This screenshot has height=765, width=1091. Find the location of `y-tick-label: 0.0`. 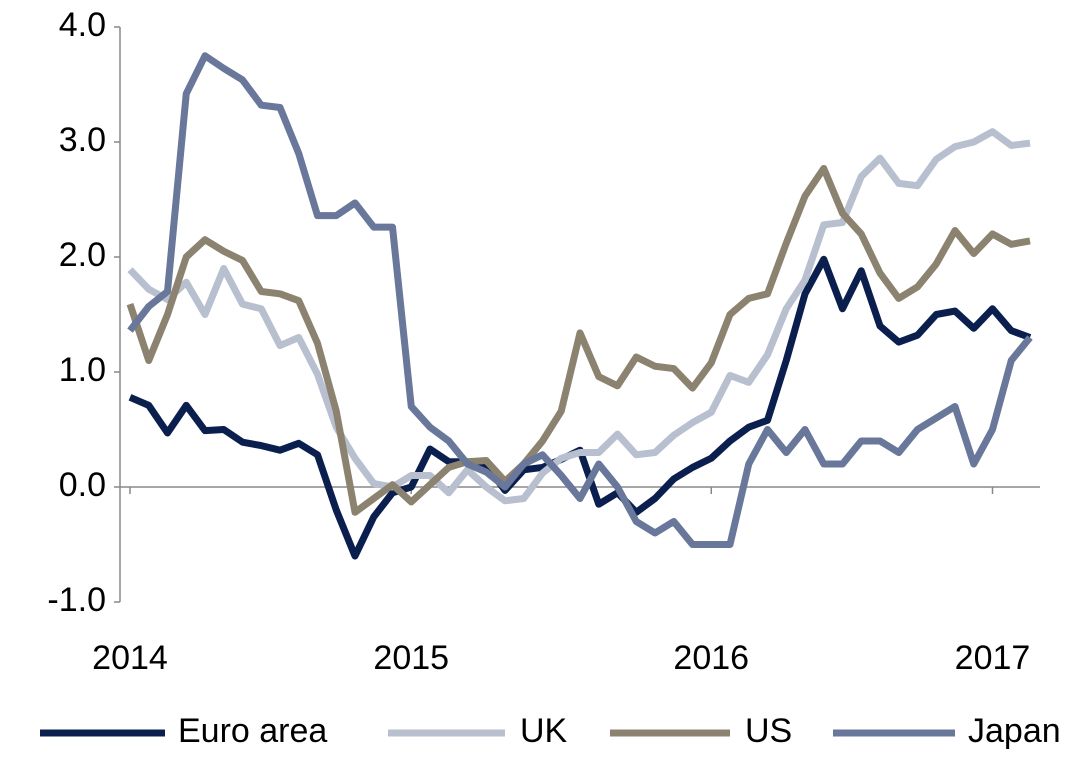

y-tick-label: 0.0 is located at coordinates (82, 485).